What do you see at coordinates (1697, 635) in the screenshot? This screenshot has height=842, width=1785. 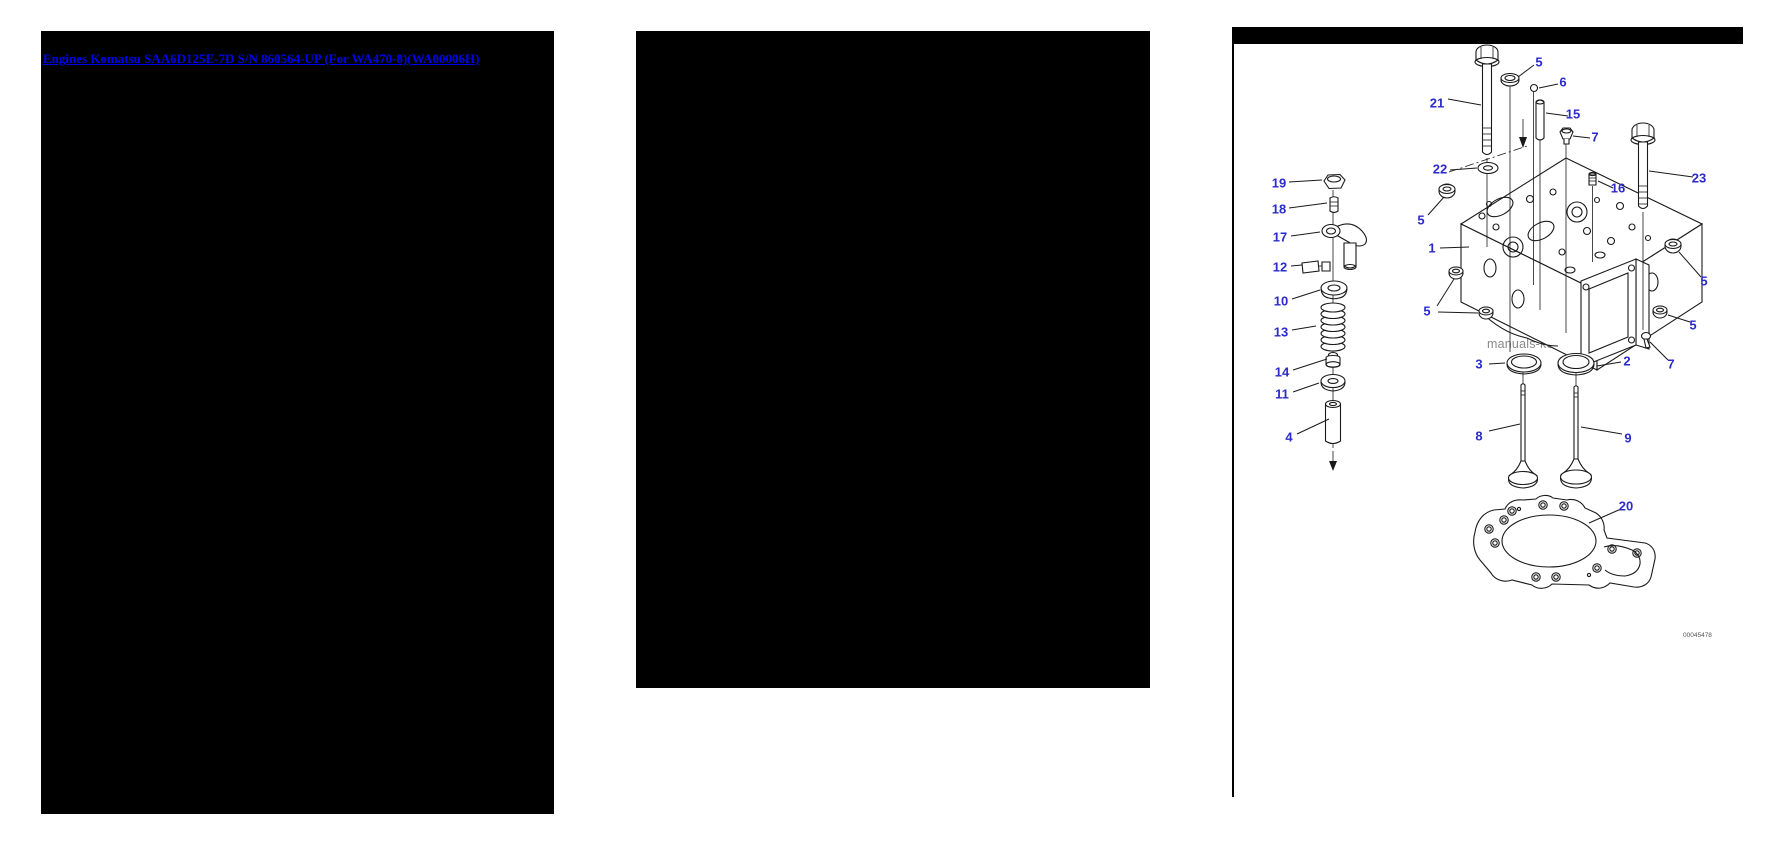 I see `figure-code: 00045478` at bounding box center [1697, 635].